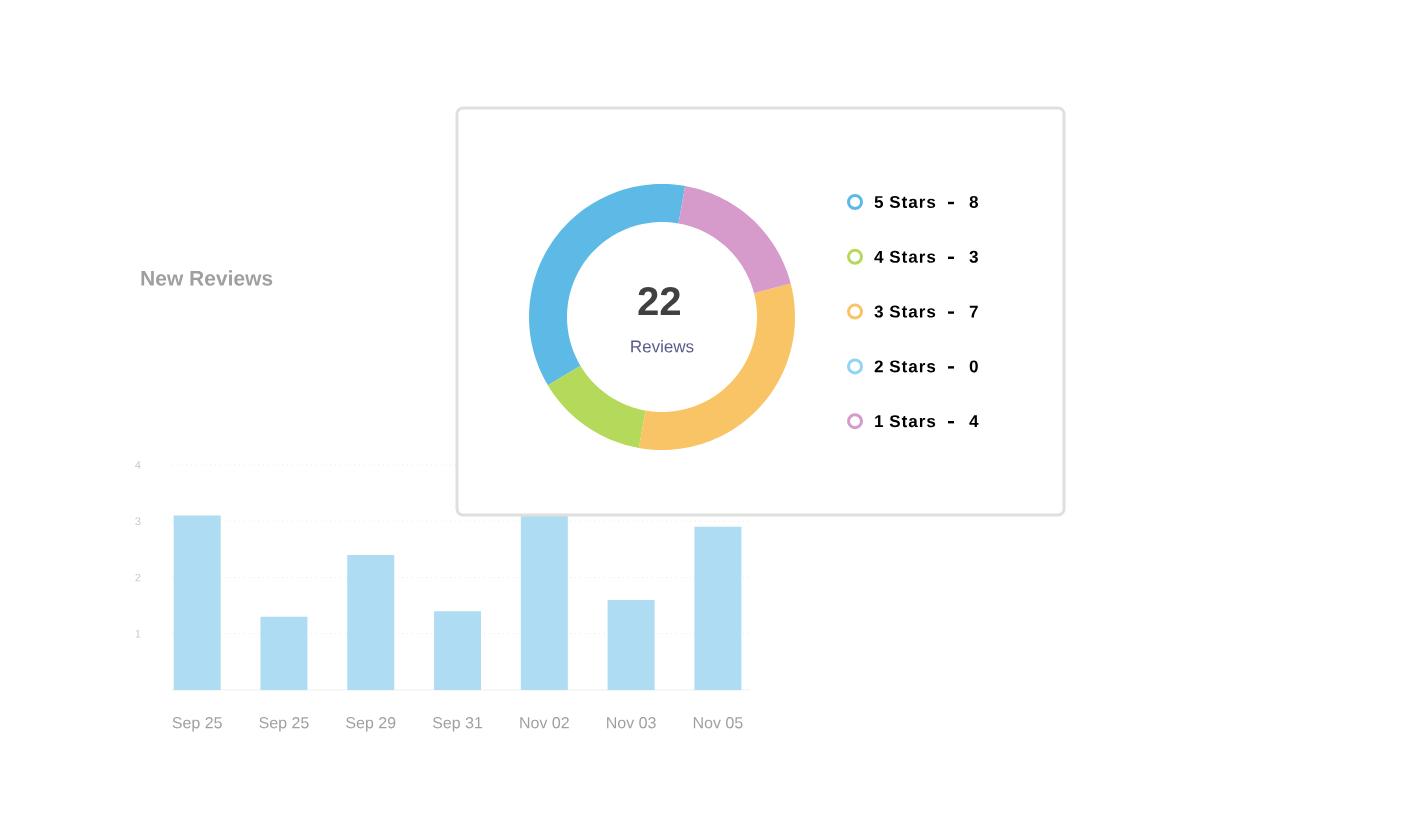 The height and width of the screenshot is (840, 1408). What do you see at coordinates (973, 366) in the screenshot?
I see `text: 0` at bounding box center [973, 366].